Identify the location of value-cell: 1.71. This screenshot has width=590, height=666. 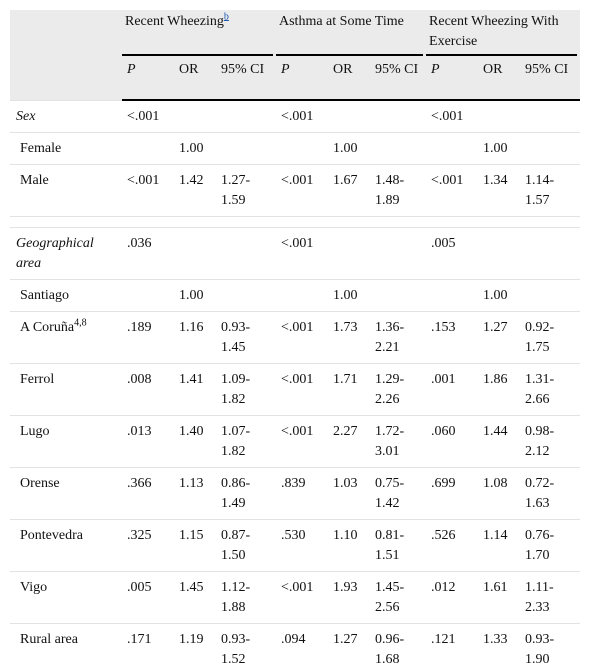
(349, 389).